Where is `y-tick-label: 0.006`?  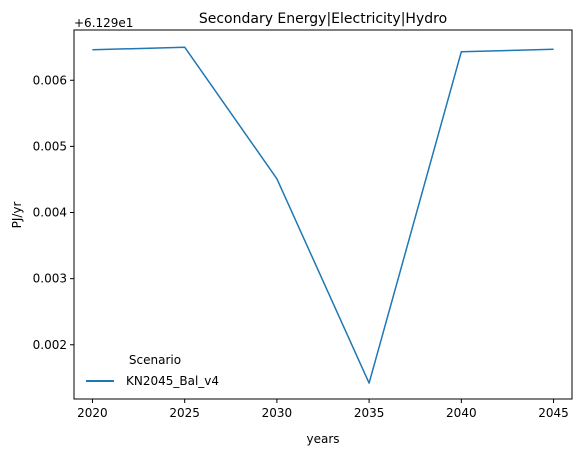
y-tick-label: 0.006 is located at coordinates (50, 80).